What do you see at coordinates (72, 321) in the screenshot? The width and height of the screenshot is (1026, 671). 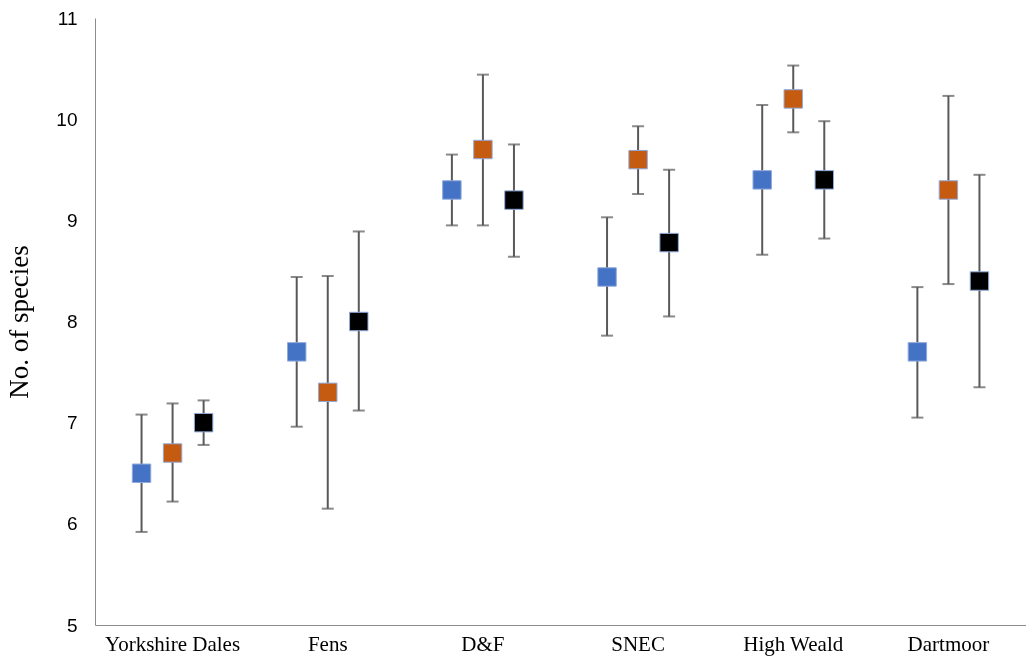 I see `y-tick-label: 8` at bounding box center [72, 321].